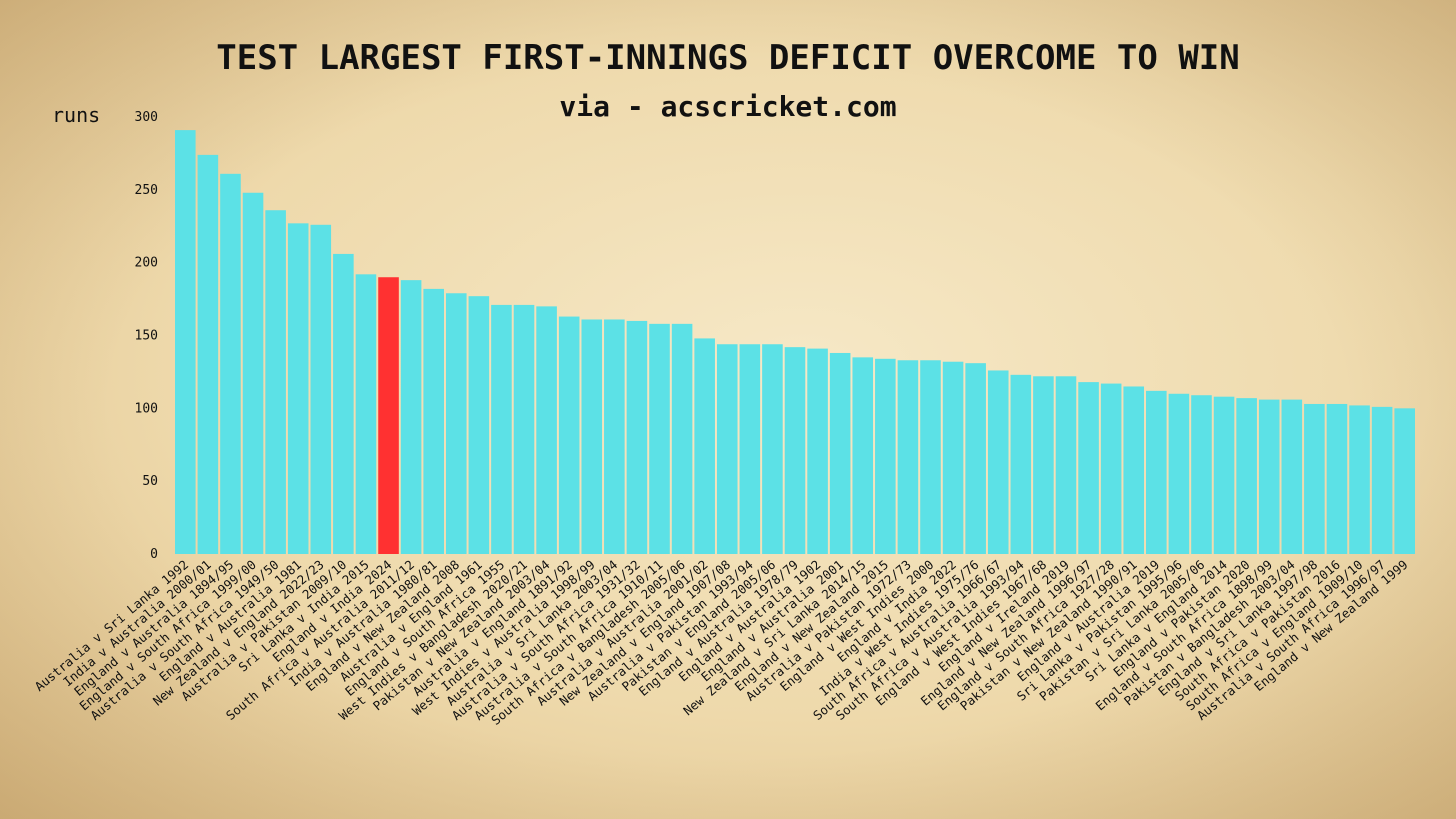  Describe the element at coordinates (146, 117) in the screenshot. I see `y-tick-label: 300` at that location.